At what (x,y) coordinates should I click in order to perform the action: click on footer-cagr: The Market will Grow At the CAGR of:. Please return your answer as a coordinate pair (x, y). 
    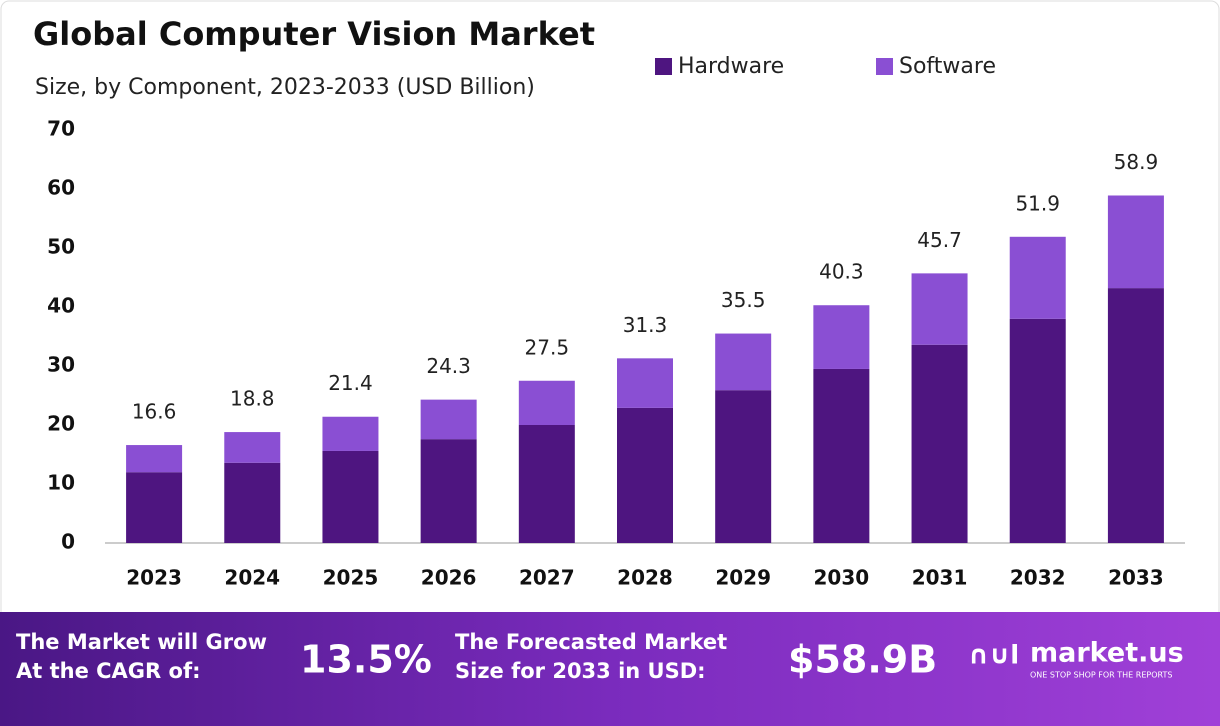
    Looking at the image, I should click on (141, 656).